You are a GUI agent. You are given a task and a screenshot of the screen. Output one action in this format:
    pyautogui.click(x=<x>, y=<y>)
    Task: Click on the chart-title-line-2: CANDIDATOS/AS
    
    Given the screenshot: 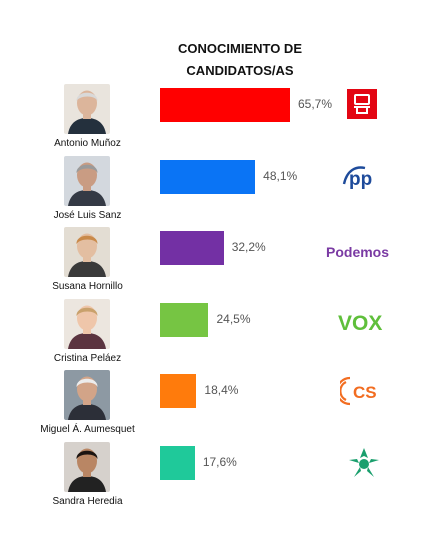 What is the action you would take?
    pyautogui.click(x=240, y=70)
    